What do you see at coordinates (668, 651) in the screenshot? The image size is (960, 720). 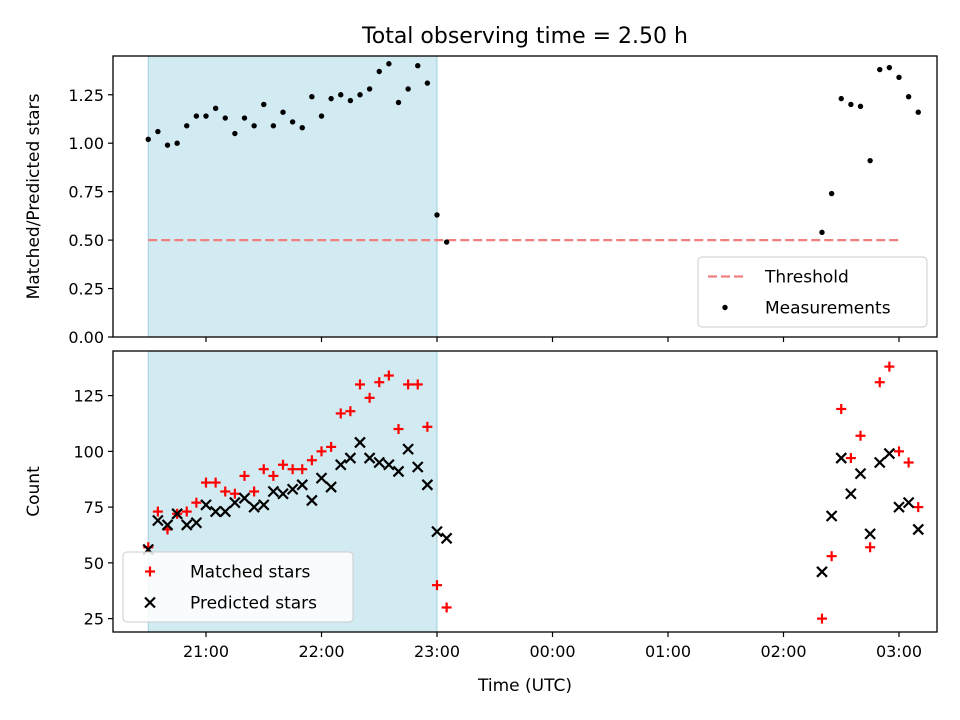 I see `x-tick-label: 01:00` at bounding box center [668, 651].